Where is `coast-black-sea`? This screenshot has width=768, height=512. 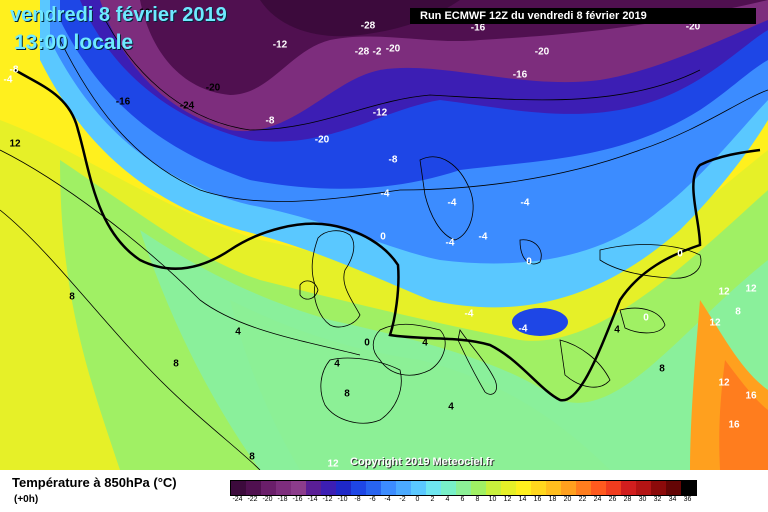
coast-black-sea is located at coordinates (650, 261).